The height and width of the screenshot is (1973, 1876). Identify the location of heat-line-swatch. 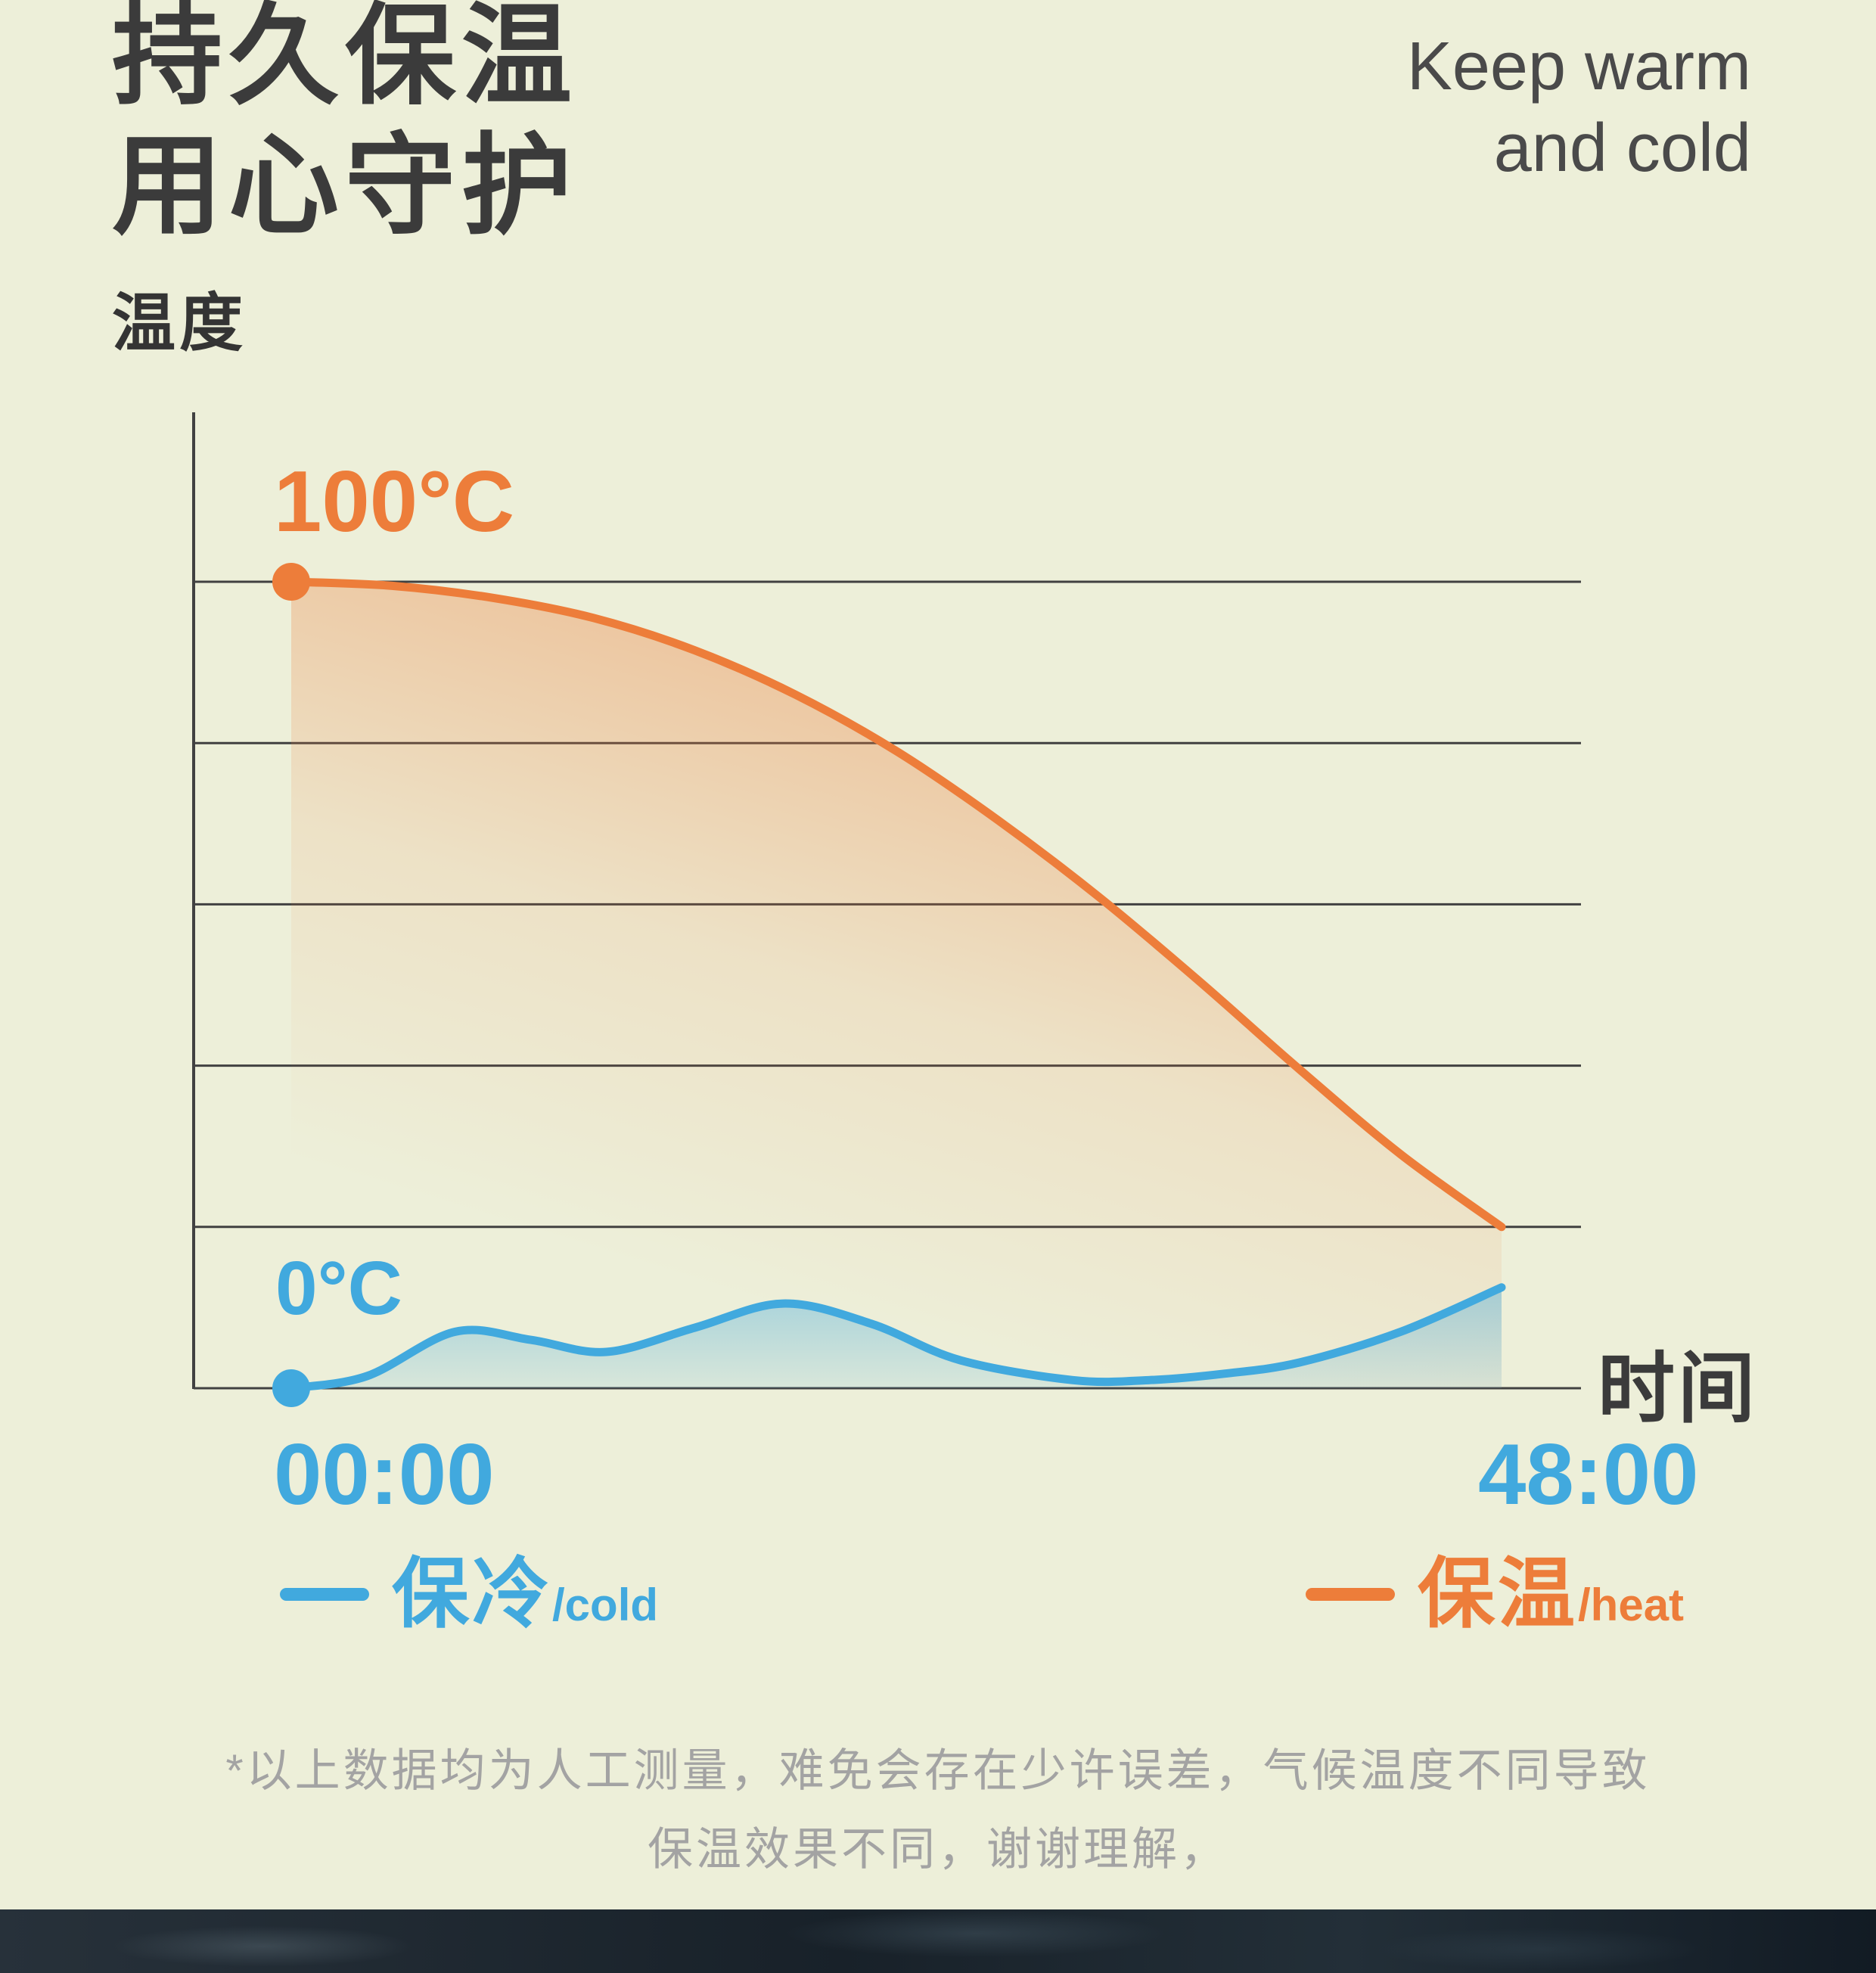
(1350, 1594).